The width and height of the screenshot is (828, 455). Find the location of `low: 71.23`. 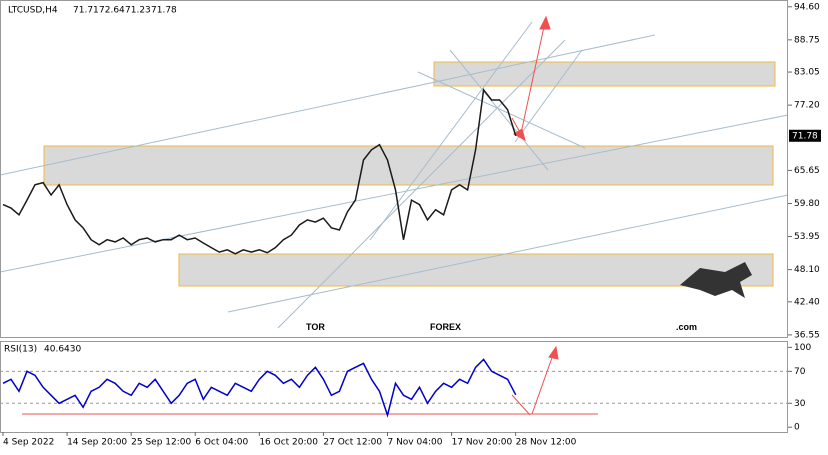

low: 71.23 is located at coordinates (138, 11).